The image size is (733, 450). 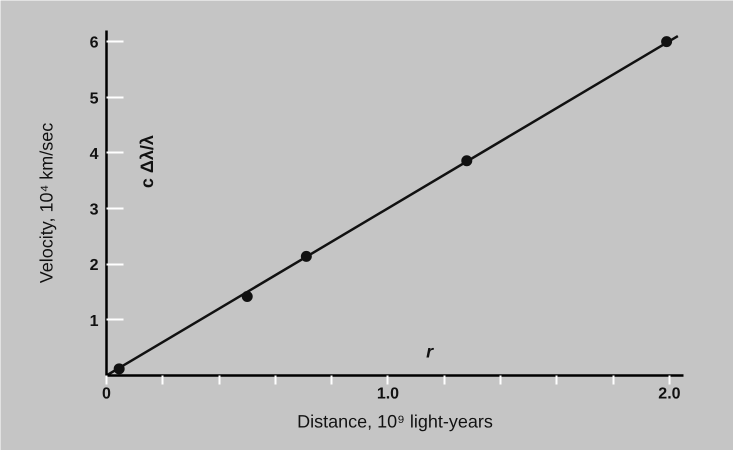 What do you see at coordinates (94, 154) in the screenshot?
I see `y-tick-label: 4` at bounding box center [94, 154].